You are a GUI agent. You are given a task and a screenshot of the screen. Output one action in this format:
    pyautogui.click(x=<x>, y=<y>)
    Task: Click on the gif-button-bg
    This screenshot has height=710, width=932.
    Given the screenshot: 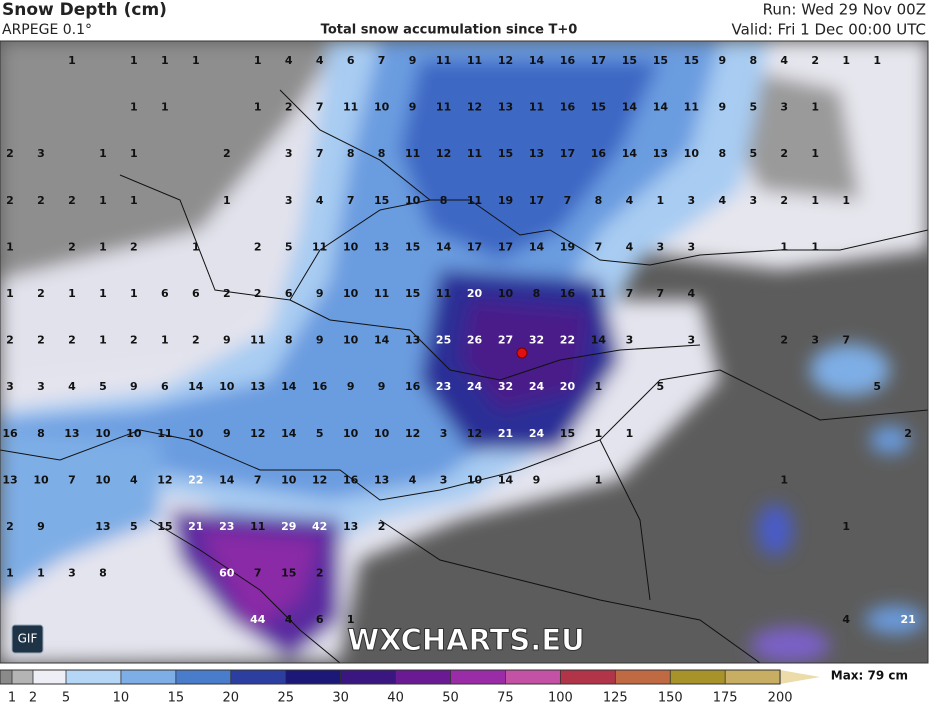 What is the action you would take?
    pyautogui.click(x=27, y=639)
    